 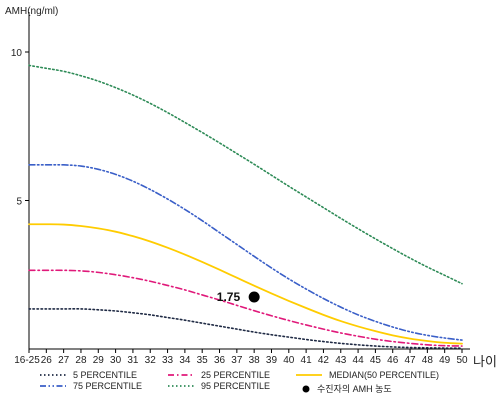 What do you see at coordinates (354, 389) in the screenshot?
I see `point-legend-label: 수진자의 AMH 농도` at bounding box center [354, 389].